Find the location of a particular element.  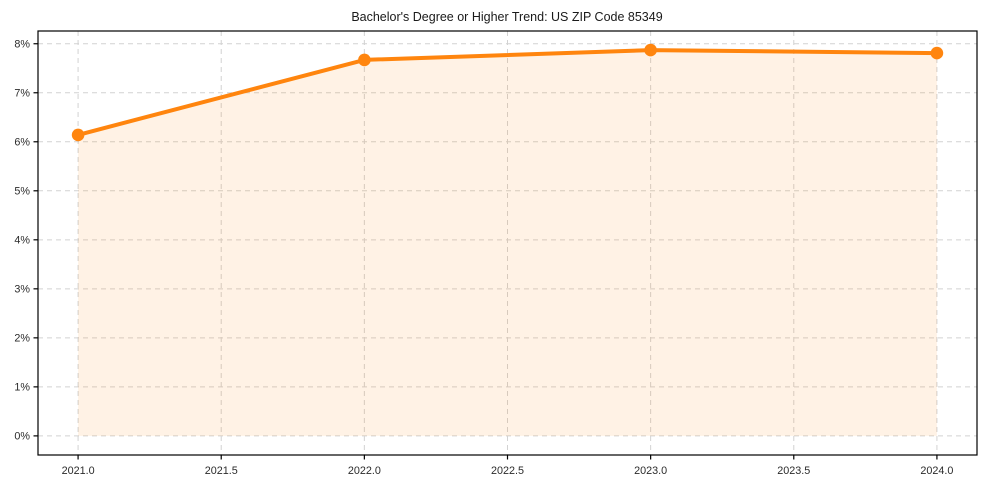

x-tick-label: 2023.0 is located at coordinates (650, 471).